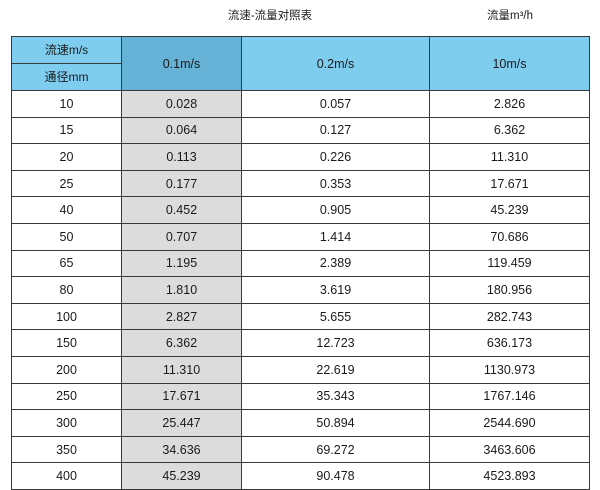 The width and height of the screenshot is (600, 490). What do you see at coordinates (66, 77) in the screenshot?
I see `header-diameter-label: 通径mm` at bounding box center [66, 77].